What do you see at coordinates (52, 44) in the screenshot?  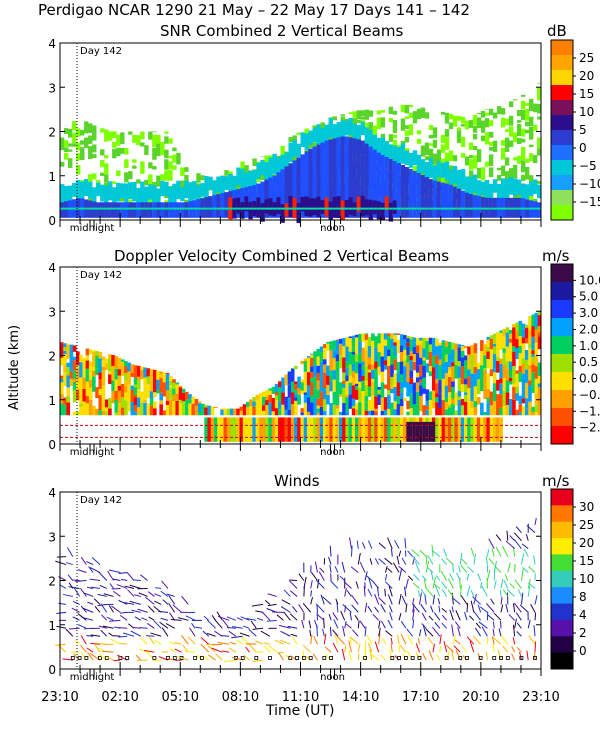 I see `snr-ytick-label: 4` at bounding box center [52, 44].